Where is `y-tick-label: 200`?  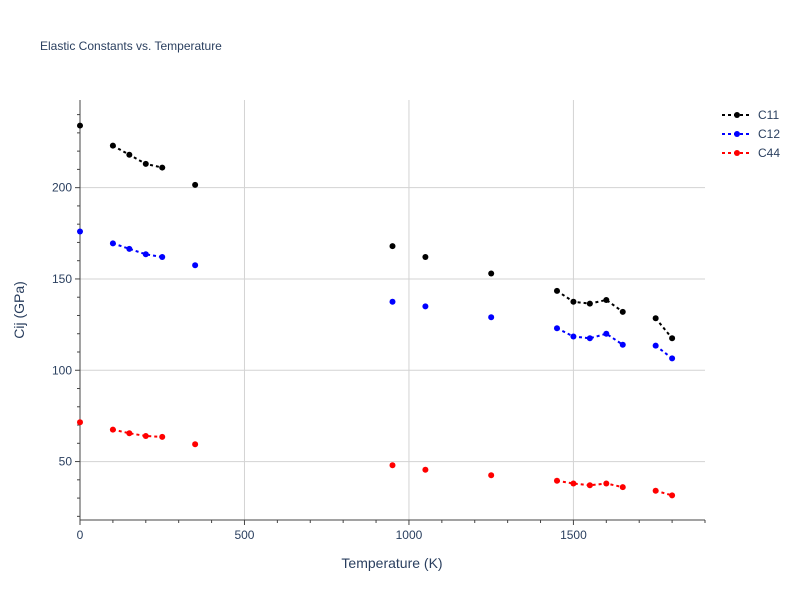 y-tick-label: 200 is located at coordinates (62, 188).